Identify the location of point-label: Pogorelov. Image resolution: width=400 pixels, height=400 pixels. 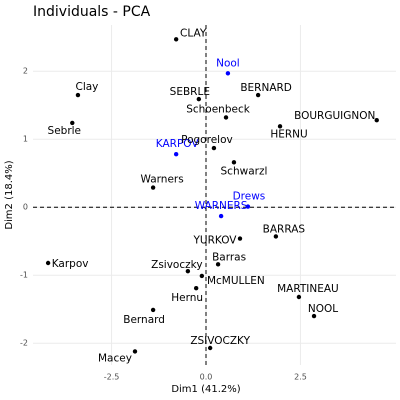
(207, 140).